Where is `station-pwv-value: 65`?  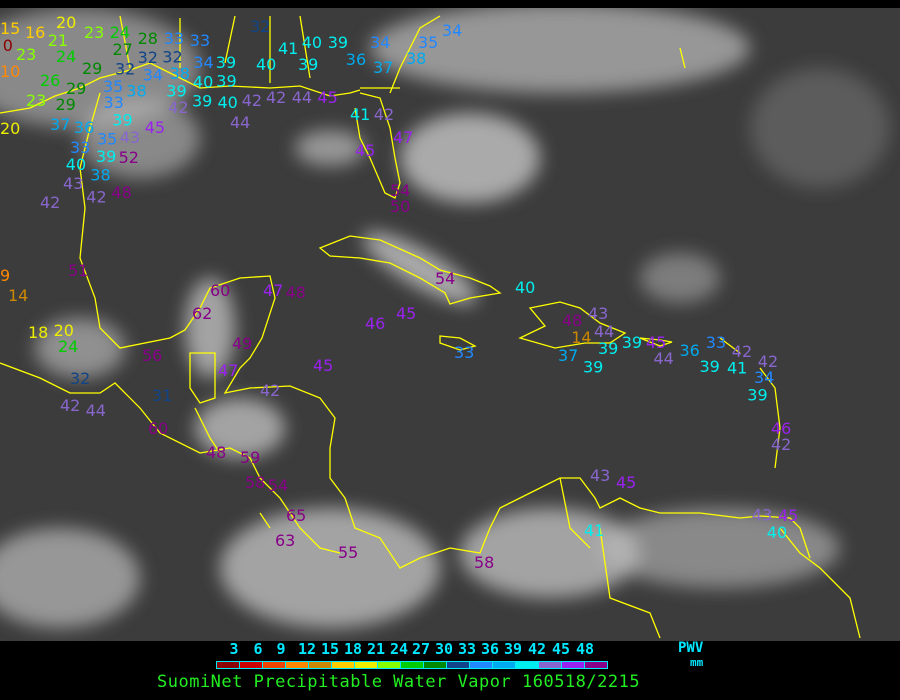 station-pwv-value: 65 is located at coordinates (296, 515).